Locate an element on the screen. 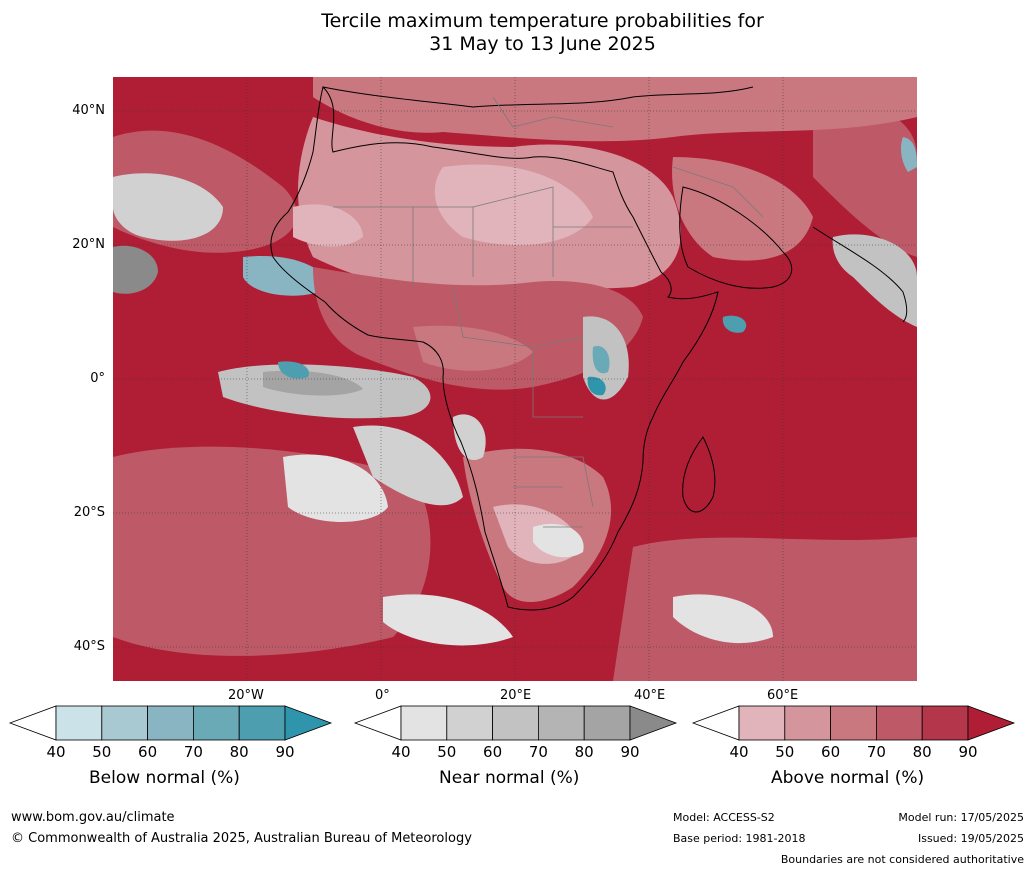  lon-label-40e: 40°E is located at coordinates (650, 695).